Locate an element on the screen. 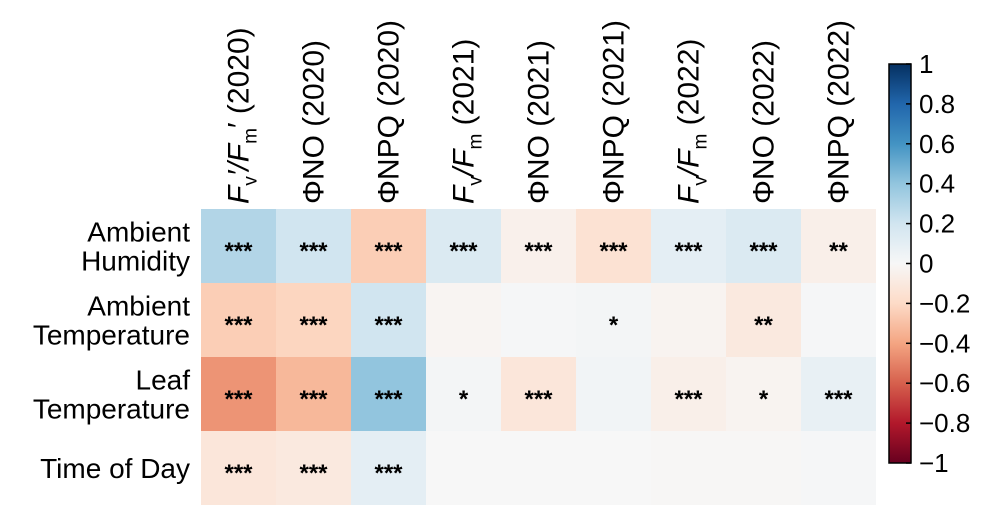 The width and height of the screenshot is (983, 513). heatmap-cell-r1-c8 is located at coordinates (838, 320).